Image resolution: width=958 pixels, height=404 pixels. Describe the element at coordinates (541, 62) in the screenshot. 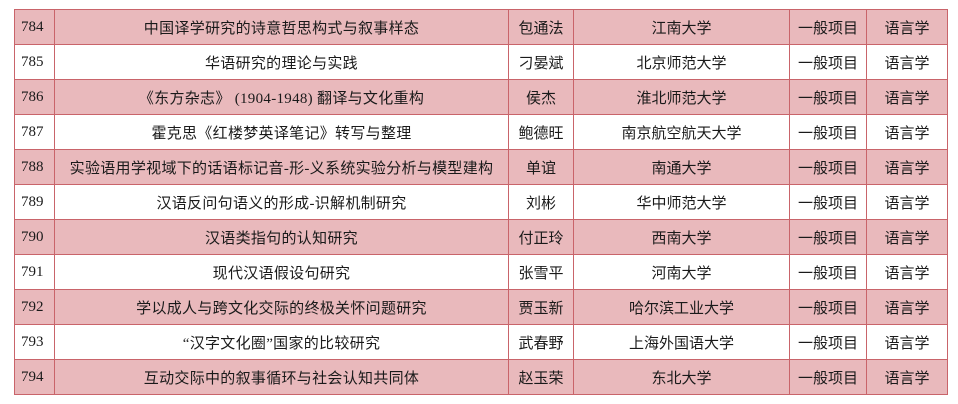

I see `project-leader-cell: 刁晏斌` at that location.